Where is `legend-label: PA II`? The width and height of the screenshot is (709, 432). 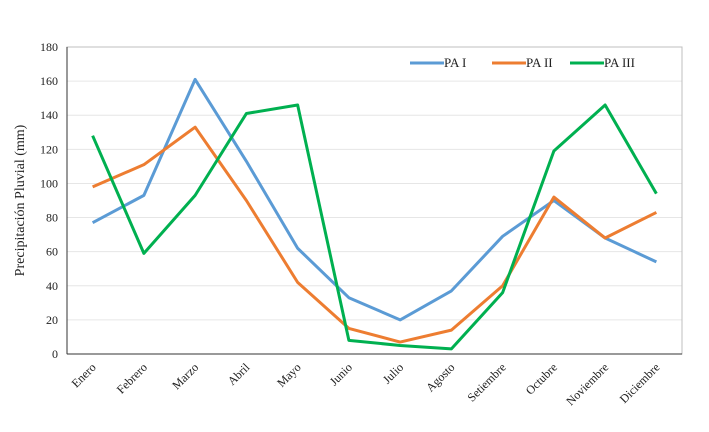
legend-label: PA II is located at coordinates (539, 62).